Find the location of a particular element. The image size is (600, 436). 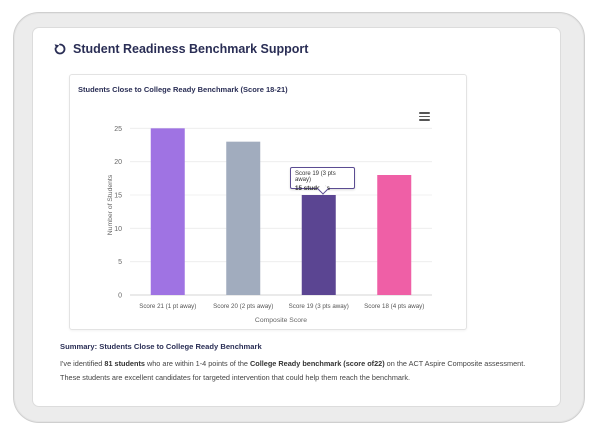

y-tick-label: 0 is located at coordinates (120, 296).